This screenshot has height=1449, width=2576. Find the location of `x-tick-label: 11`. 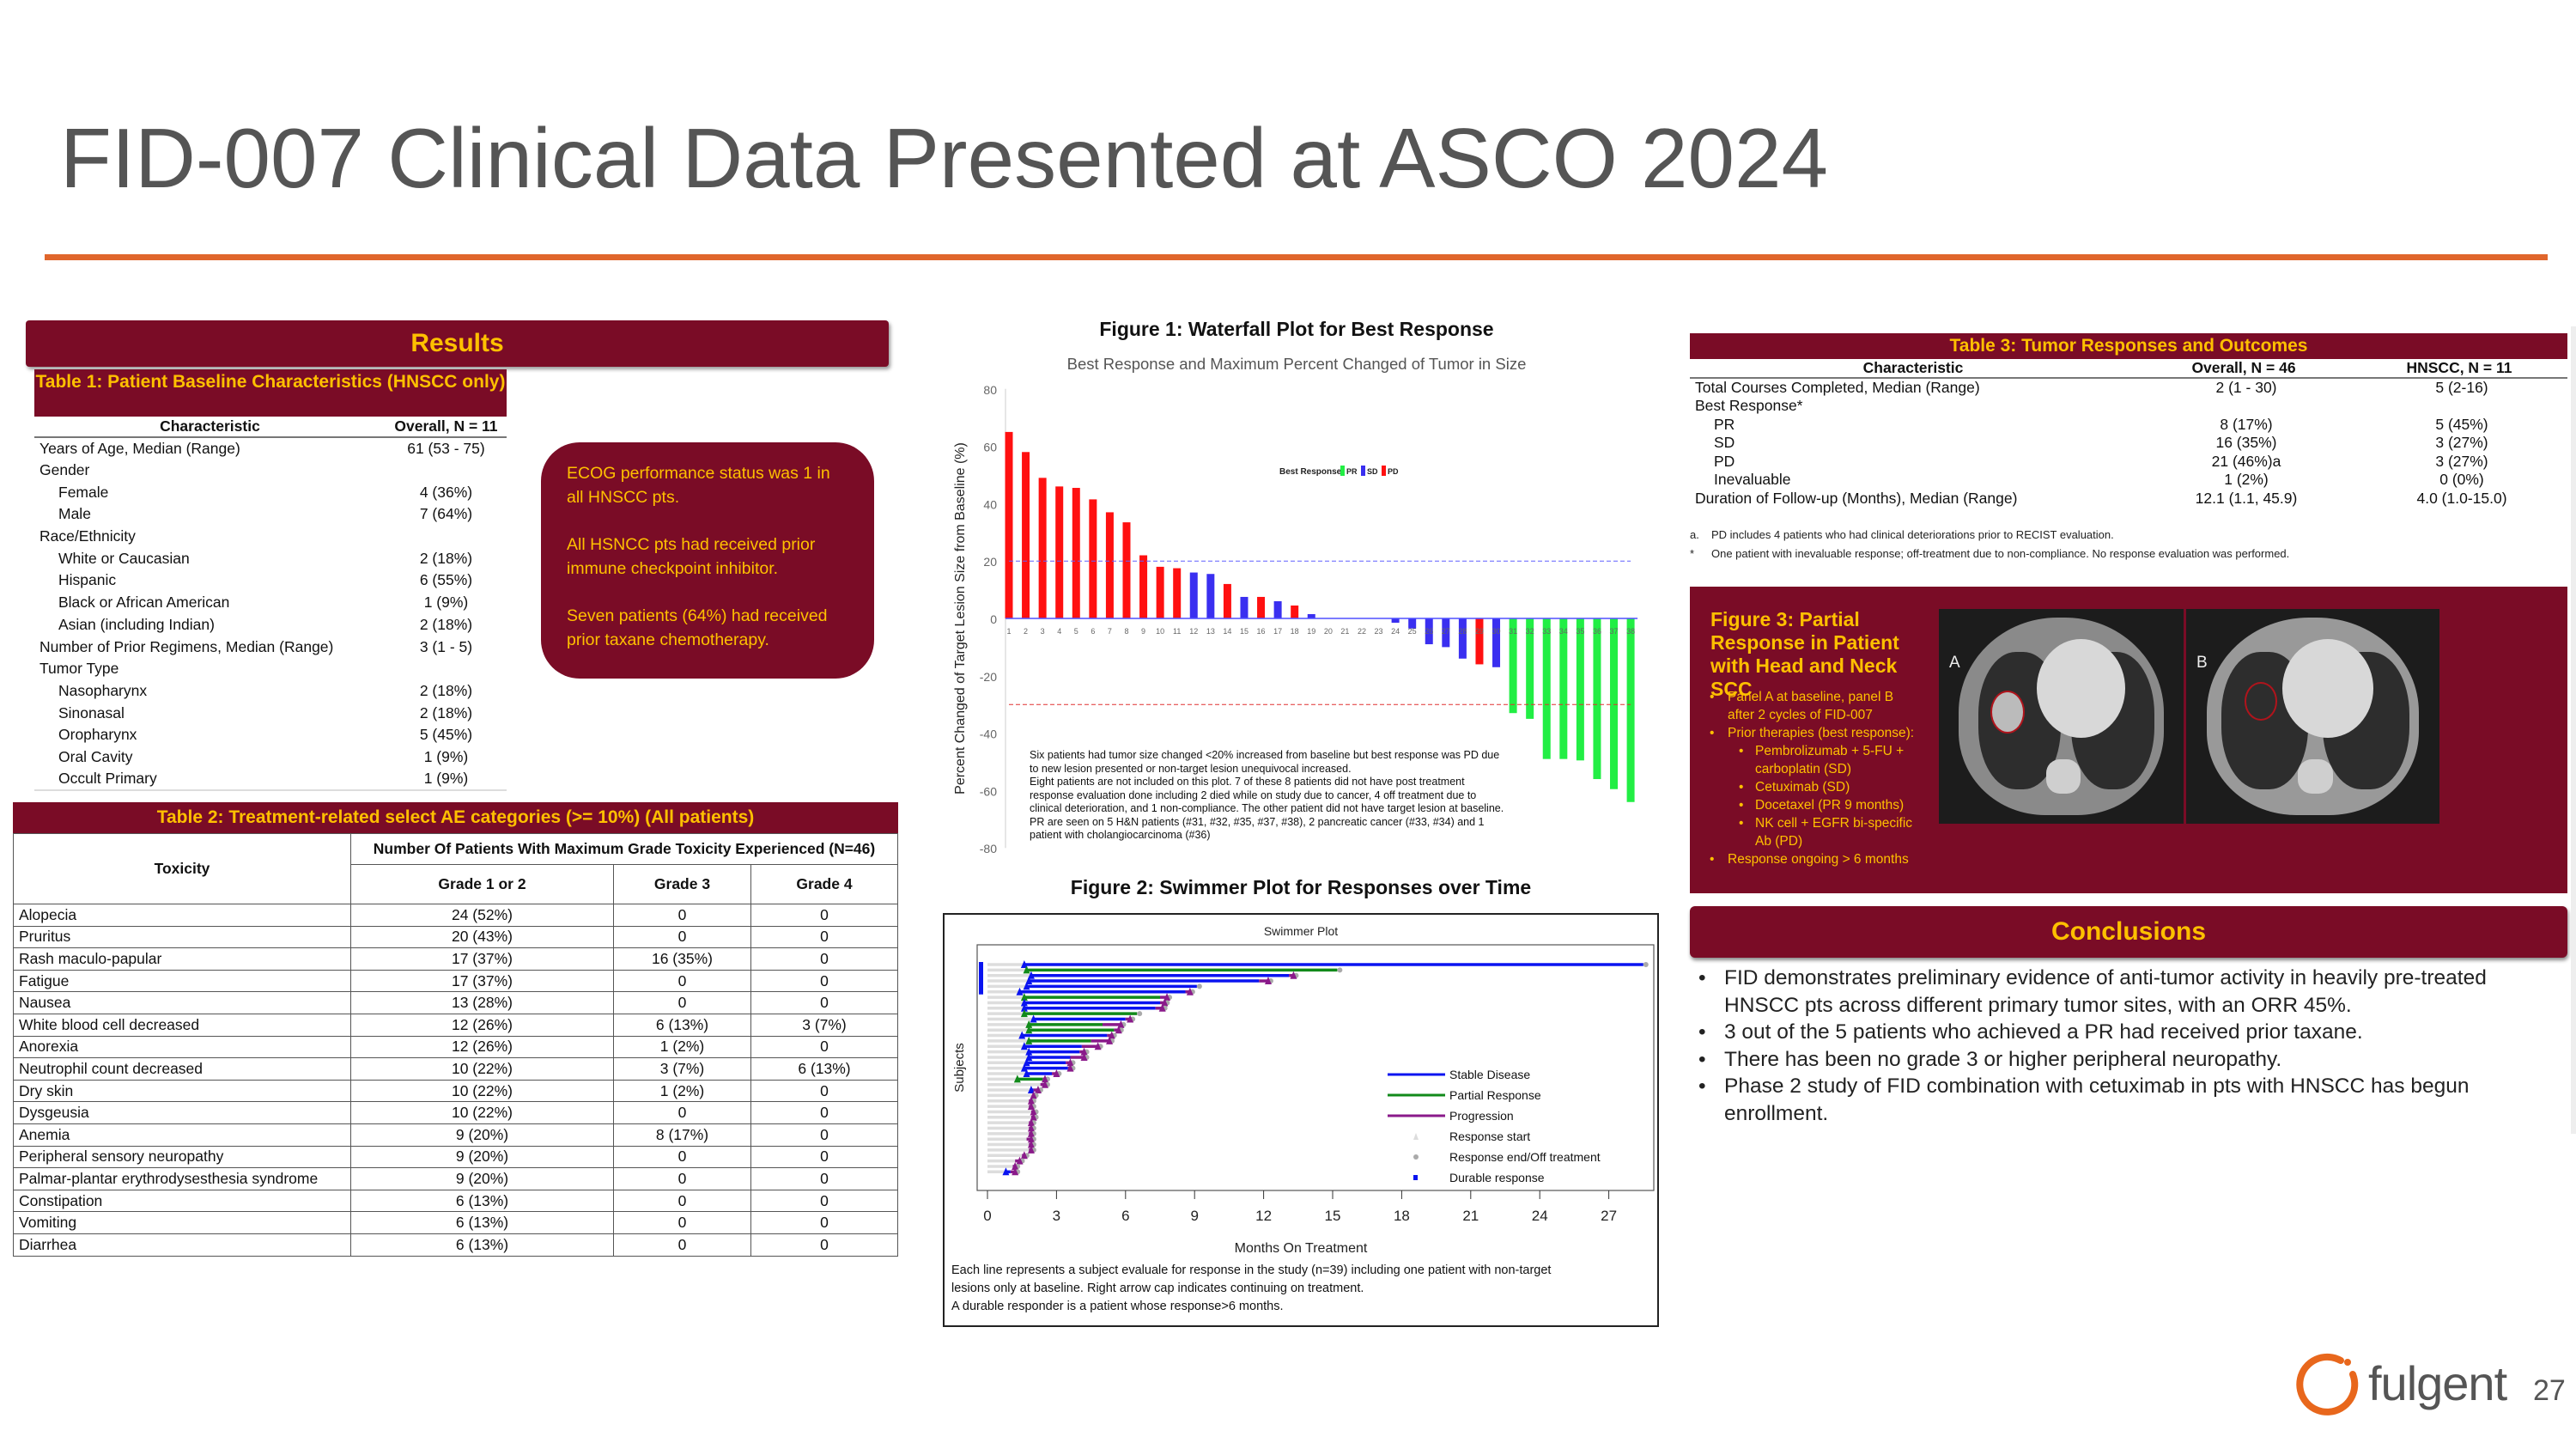

x-tick-label: 11 is located at coordinates (1177, 631).